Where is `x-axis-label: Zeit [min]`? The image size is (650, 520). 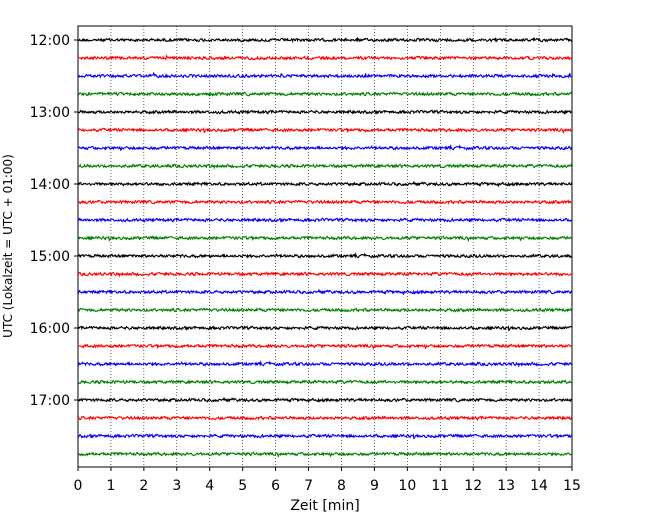 x-axis-label: Zeit [min] is located at coordinates (324, 506).